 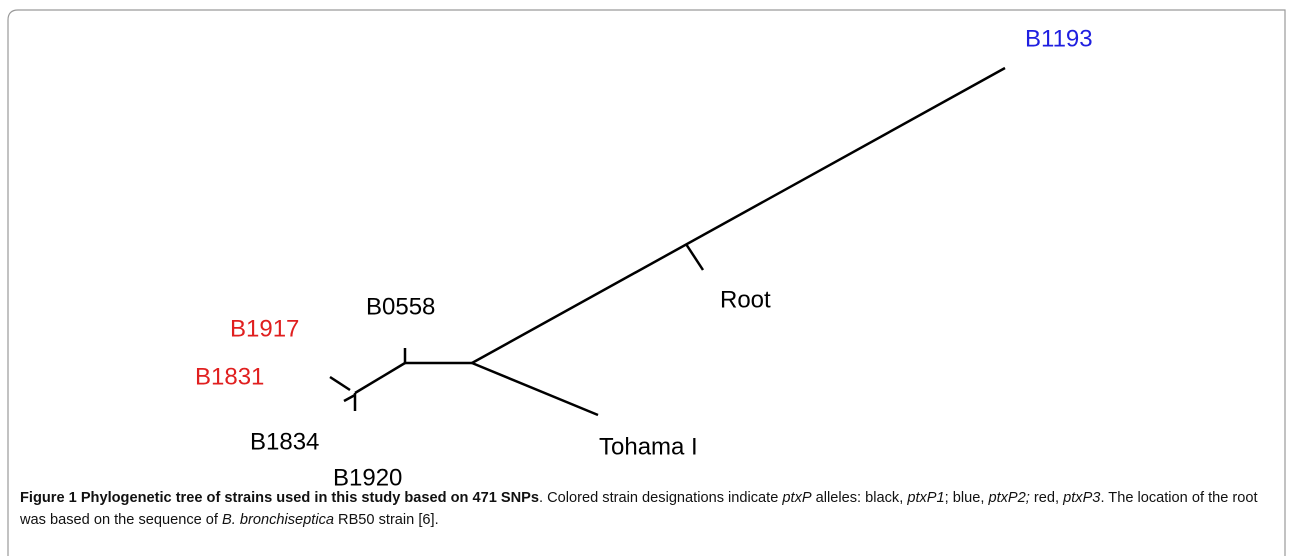 I want to click on caption-segment: red,, so click(x=1046, y=498).